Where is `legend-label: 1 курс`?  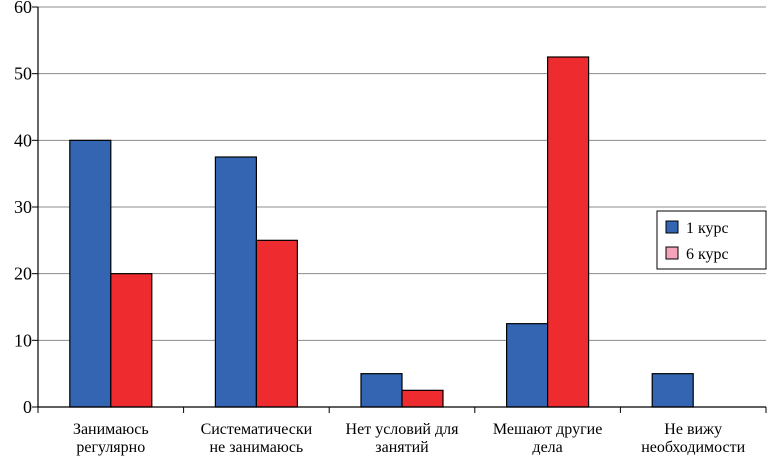 legend-label: 1 курс is located at coordinates (707, 228).